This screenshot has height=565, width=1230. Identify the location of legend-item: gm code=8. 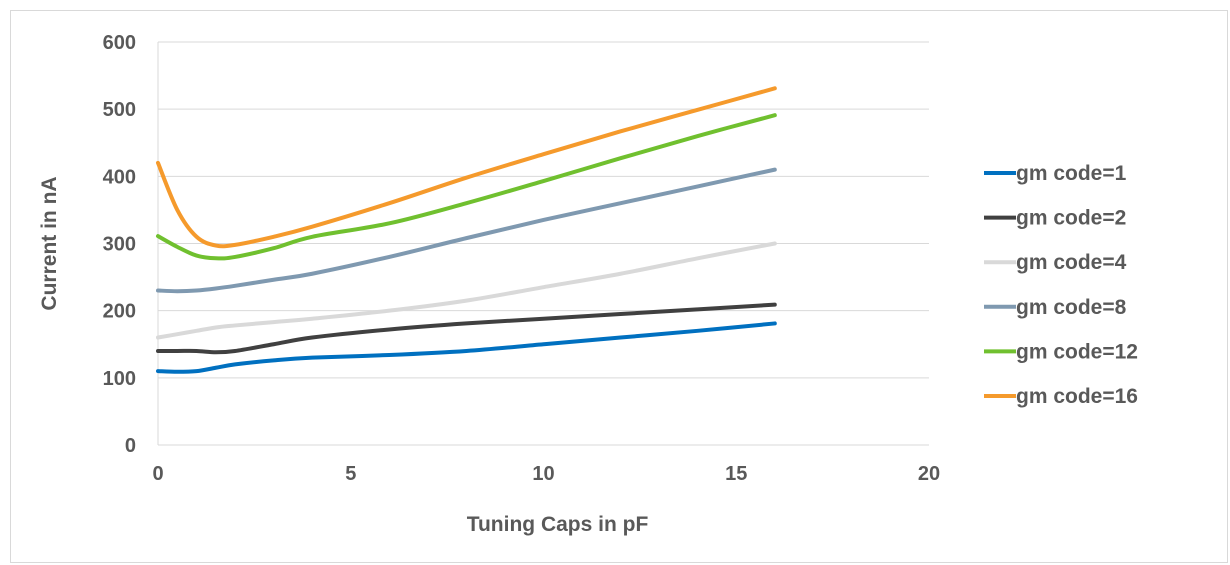
(1055, 307).